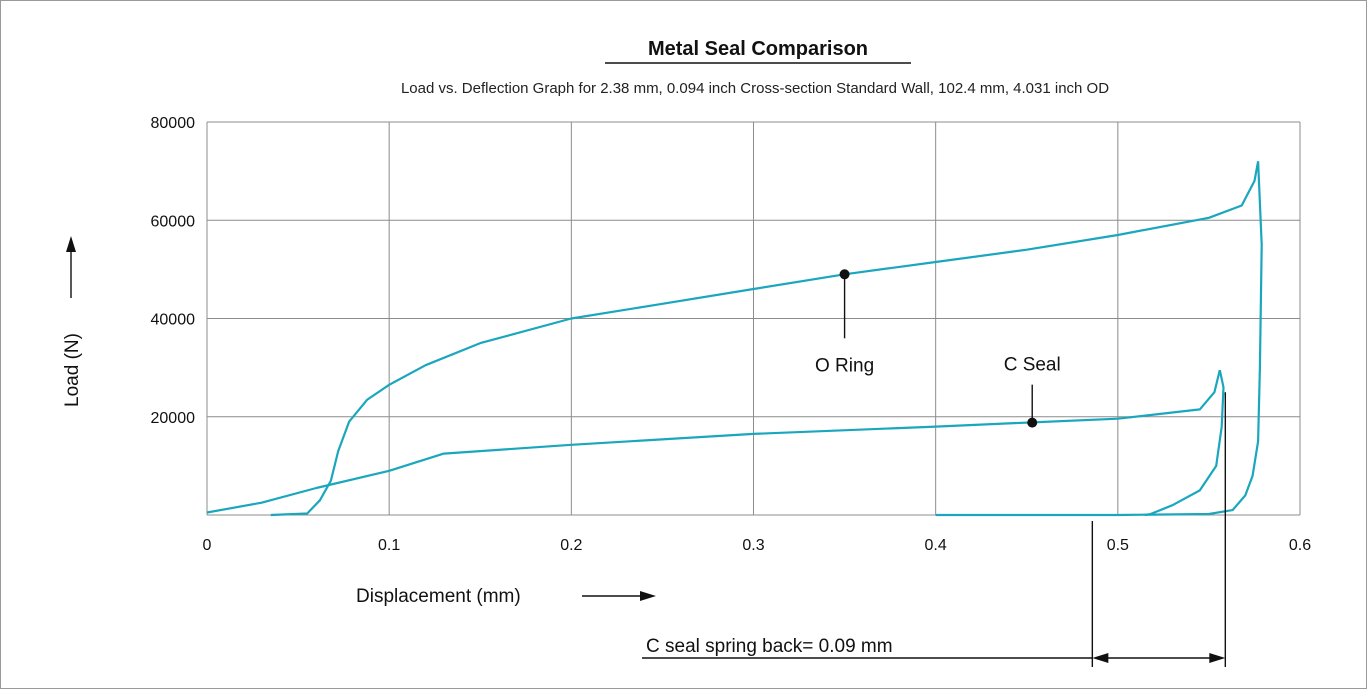 The image size is (1367, 689). What do you see at coordinates (1217, 658) in the screenshot?
I see `springback-arrow-right` at bounding box center [1217, 658].